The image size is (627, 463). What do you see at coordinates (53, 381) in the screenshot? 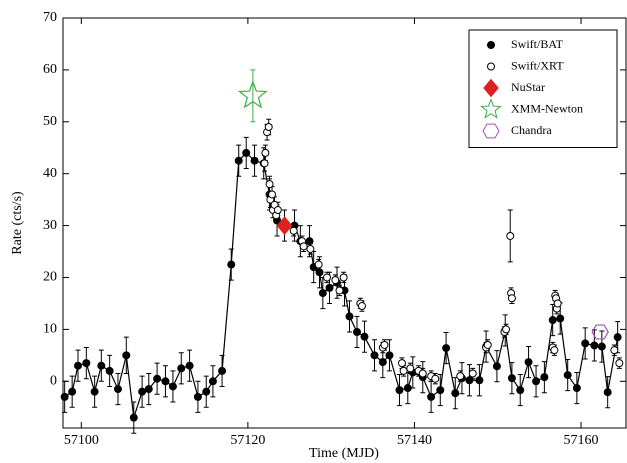
I see `y-tick-label: 0` at bounding box center [53, 381].